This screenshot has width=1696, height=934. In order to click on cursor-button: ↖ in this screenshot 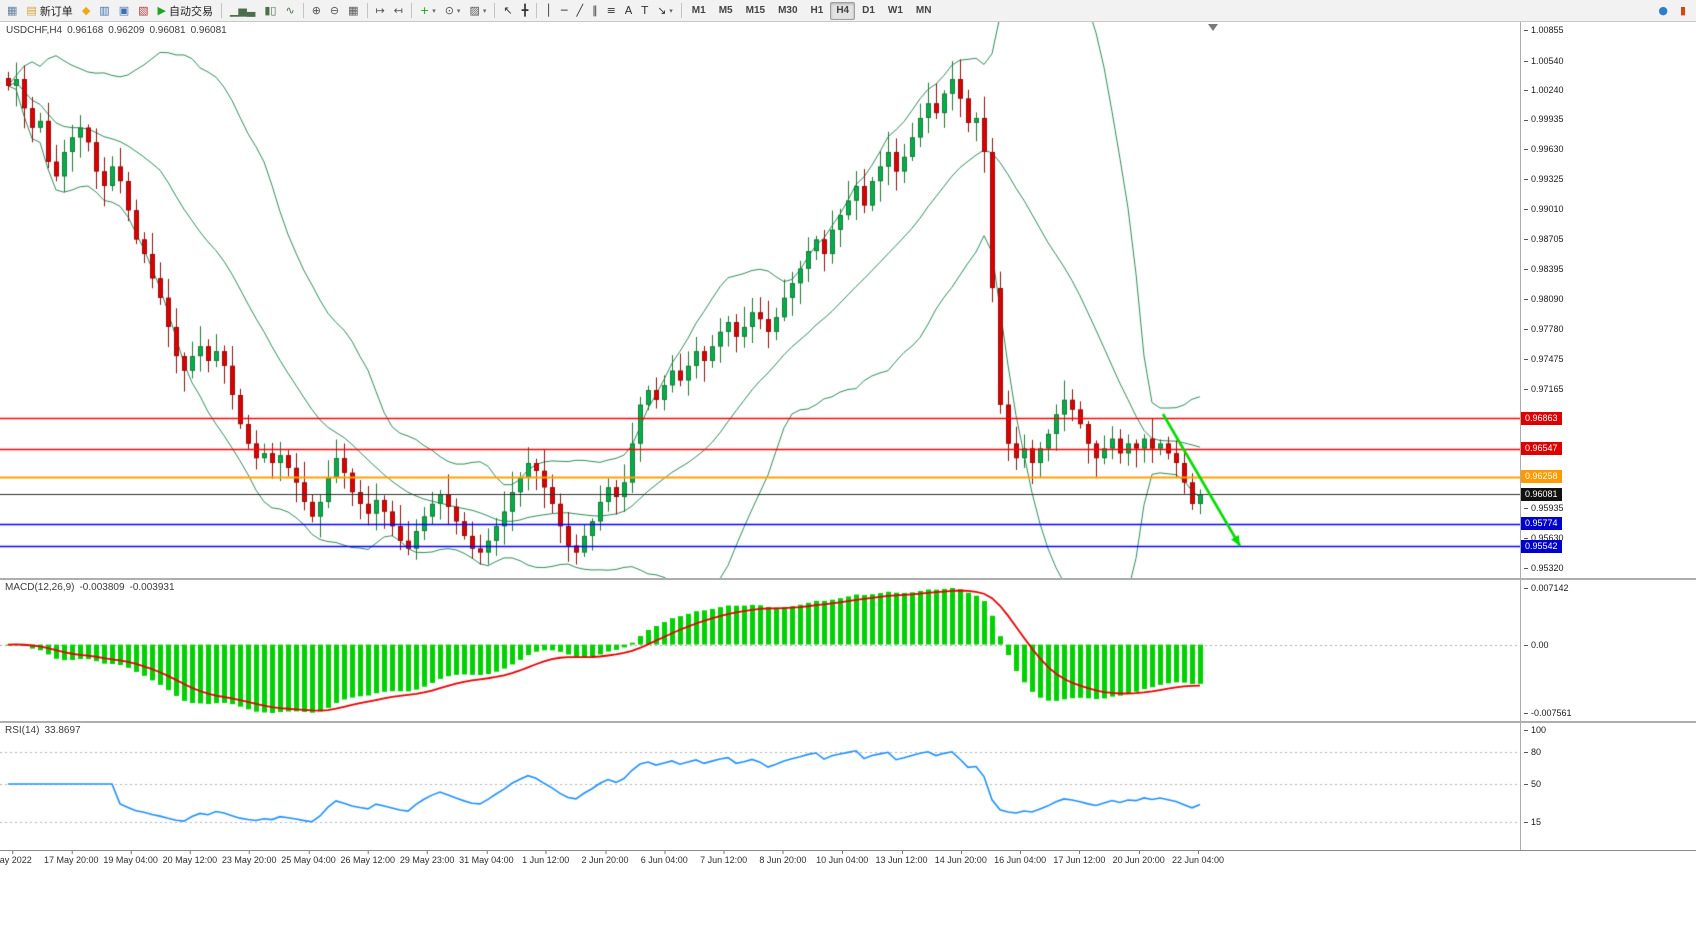, I will do `click(507, 11)`.